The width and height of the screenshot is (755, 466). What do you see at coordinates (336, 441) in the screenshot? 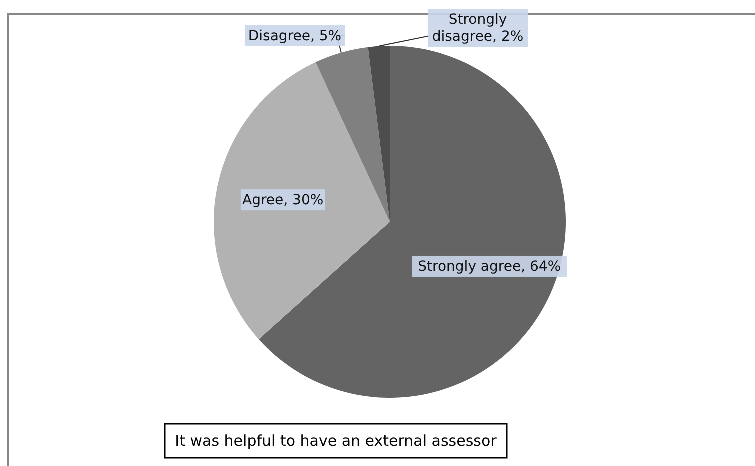
I see `text: It was helpful to have an external assessor` at bounding box center [336, 441].